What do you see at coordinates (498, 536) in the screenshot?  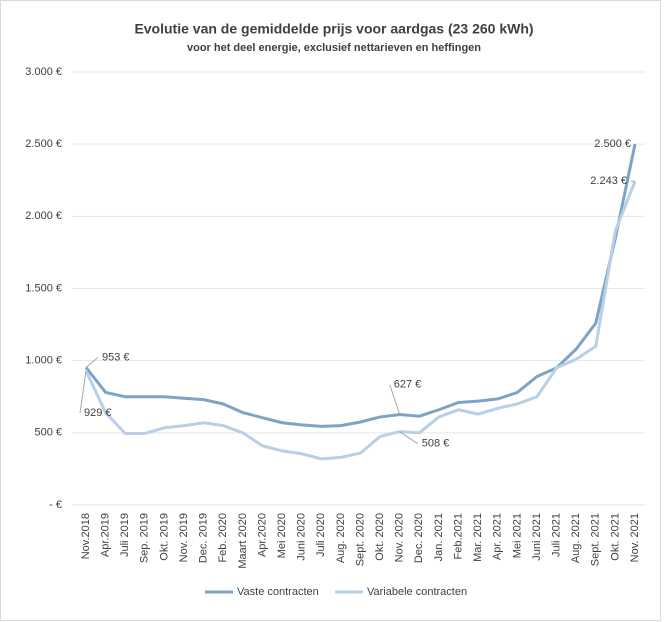 I see `x-tick-label: Apr. 2021` at bounding box center [498, 536].